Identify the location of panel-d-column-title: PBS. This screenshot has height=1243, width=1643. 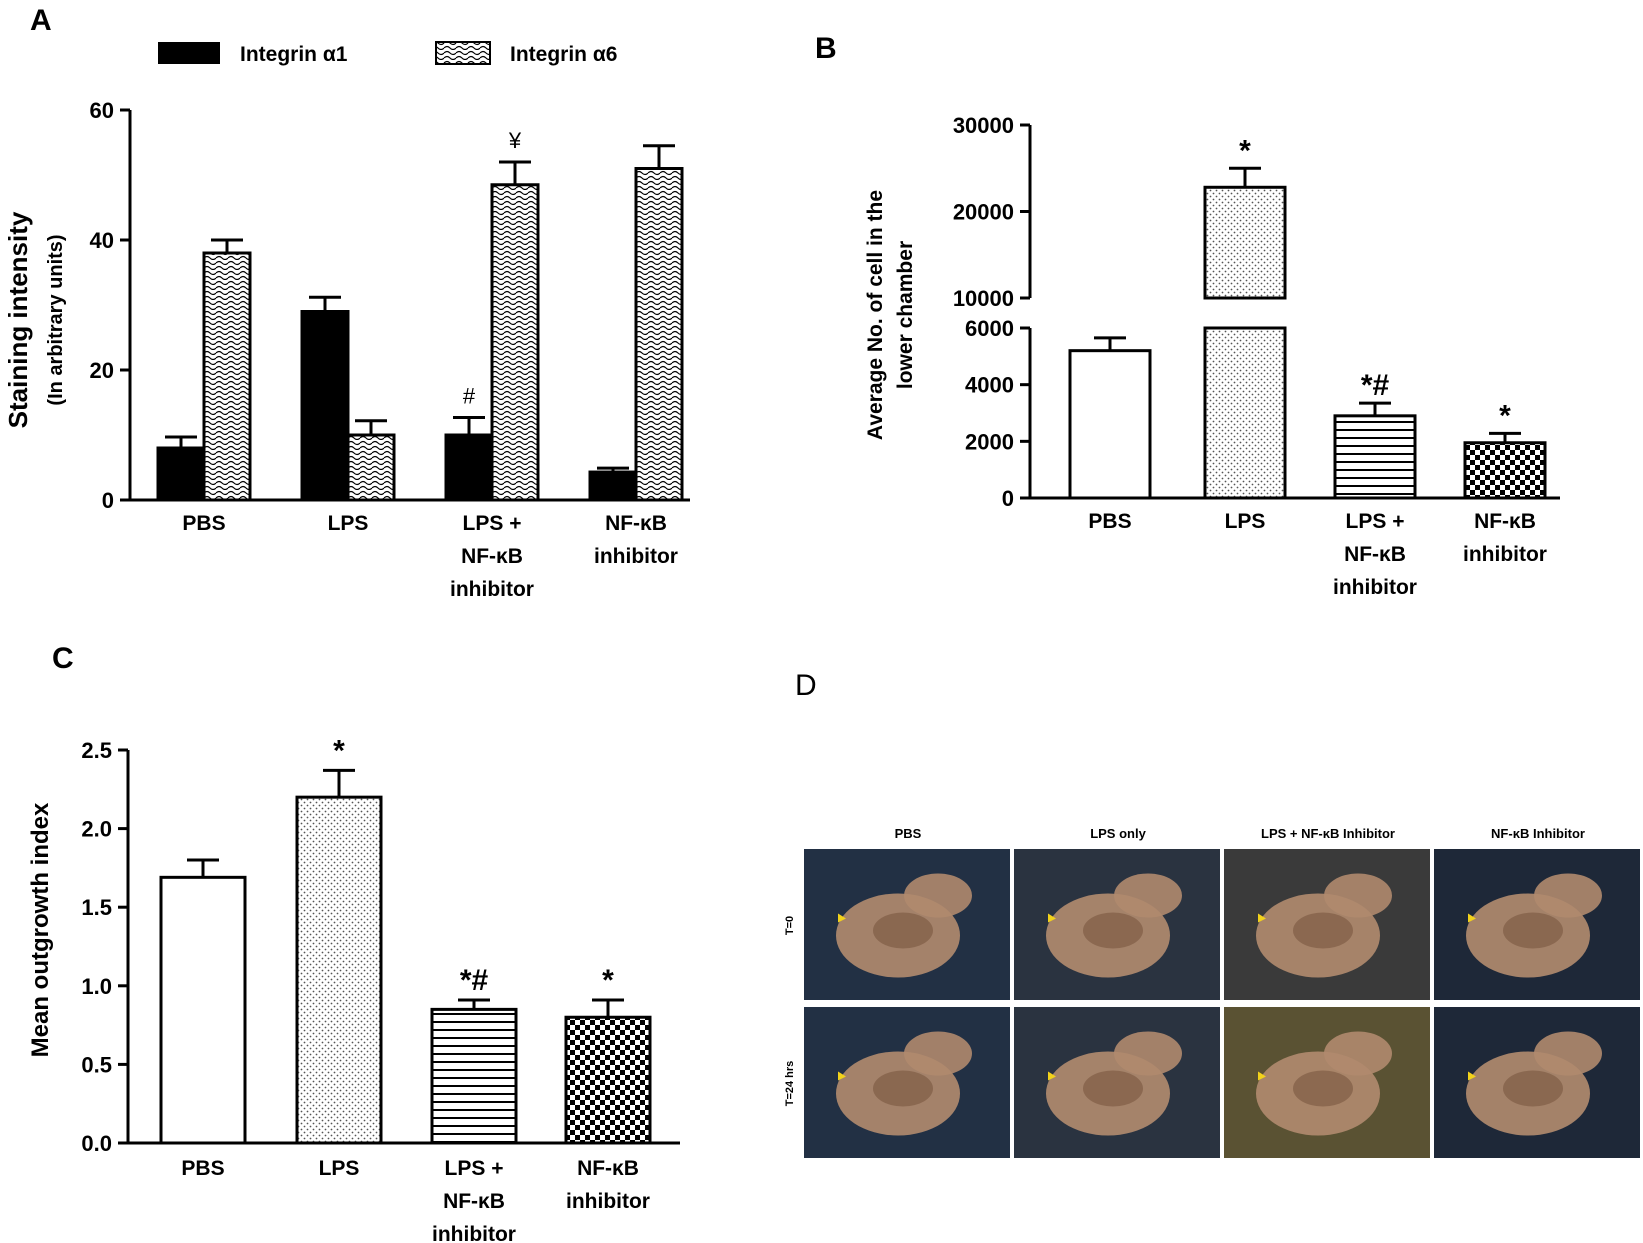
(908, 833).